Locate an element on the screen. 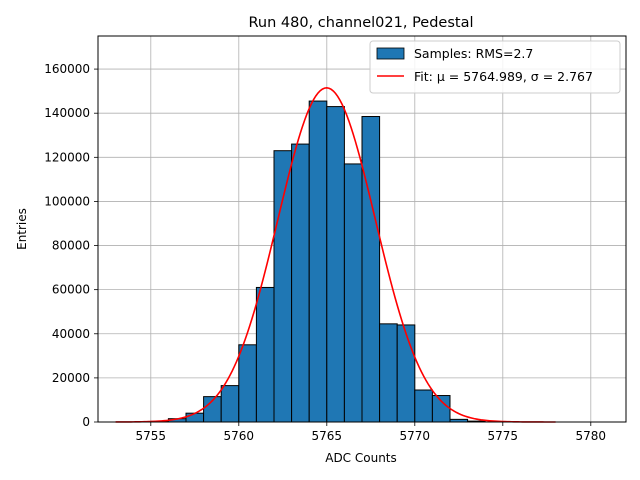 This screenshot has height=480, width=640. y-tick-label: 120000 is located at coordinates (67, 157).